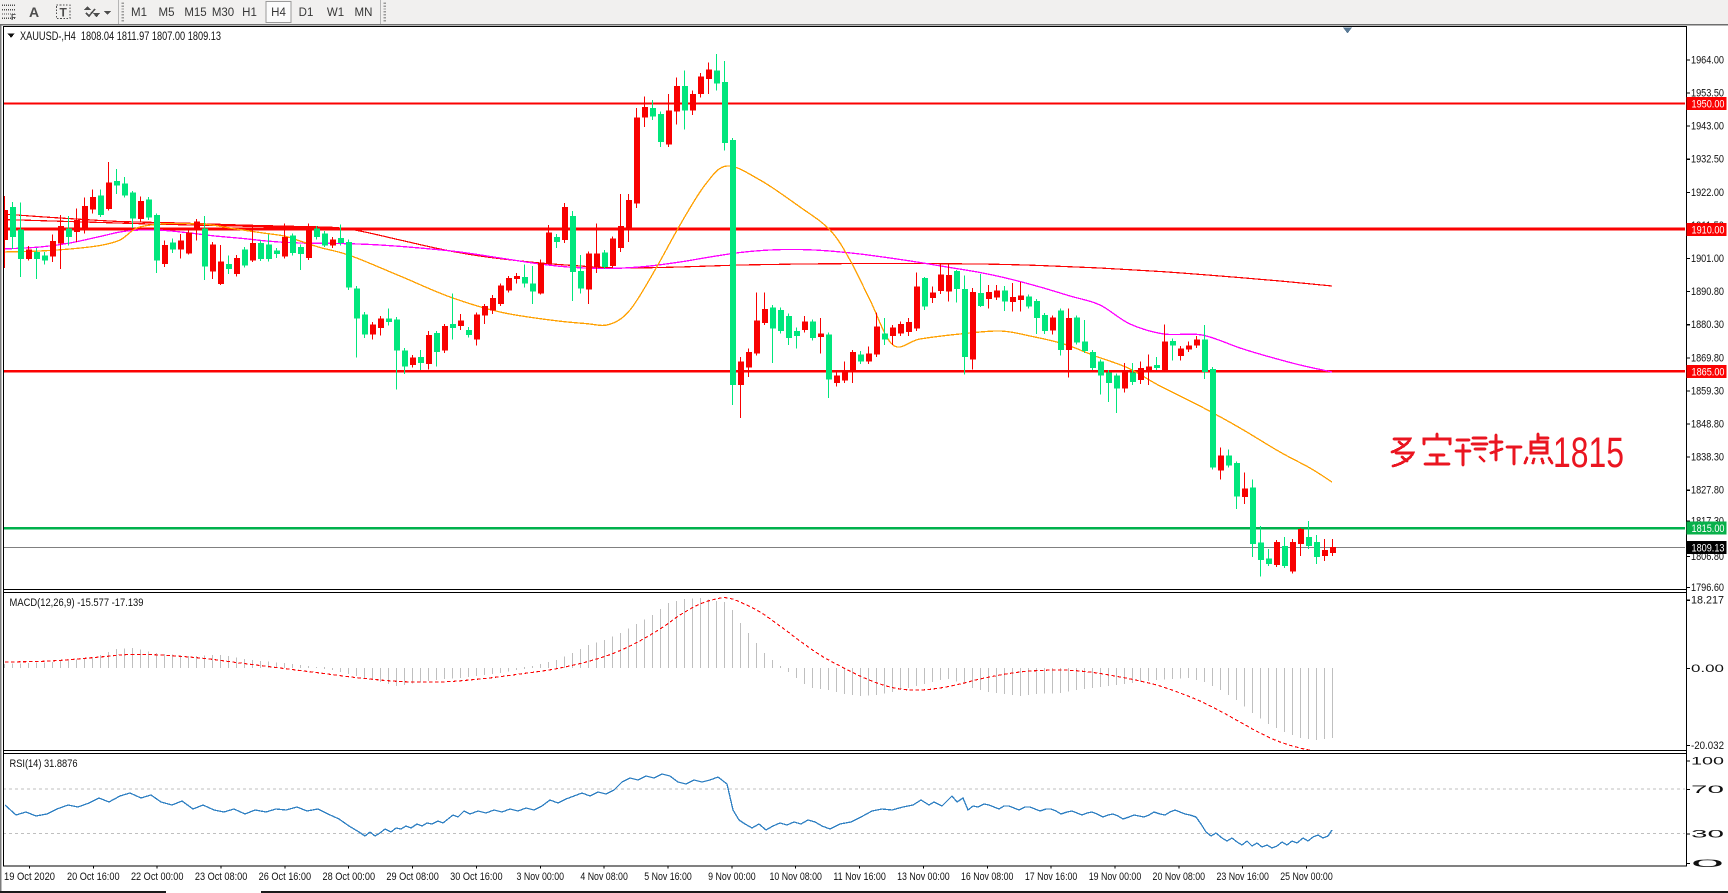 Image resolution: width=1728 pixels, height=893 pixels. What do you see at coordinates (1707, 127) in the screenshot?
I see `svg-text: 1943.00` at bounding box center [1707, 127].